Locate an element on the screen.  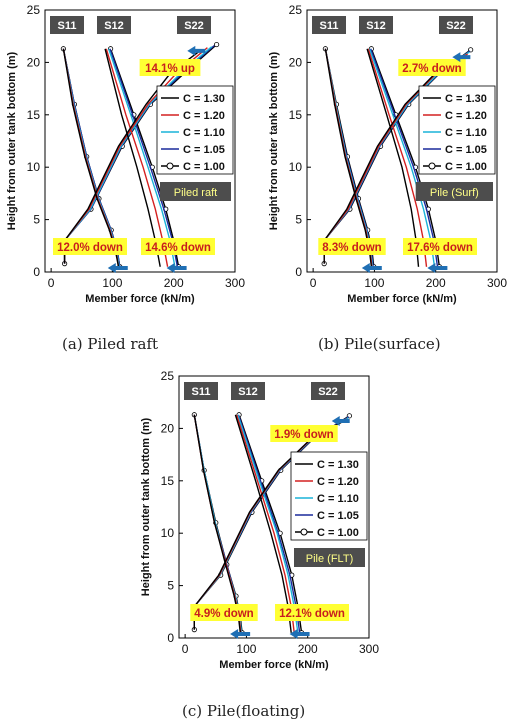
annotation-bottom-right: 17.6% down is located at coordinates (440, 248).